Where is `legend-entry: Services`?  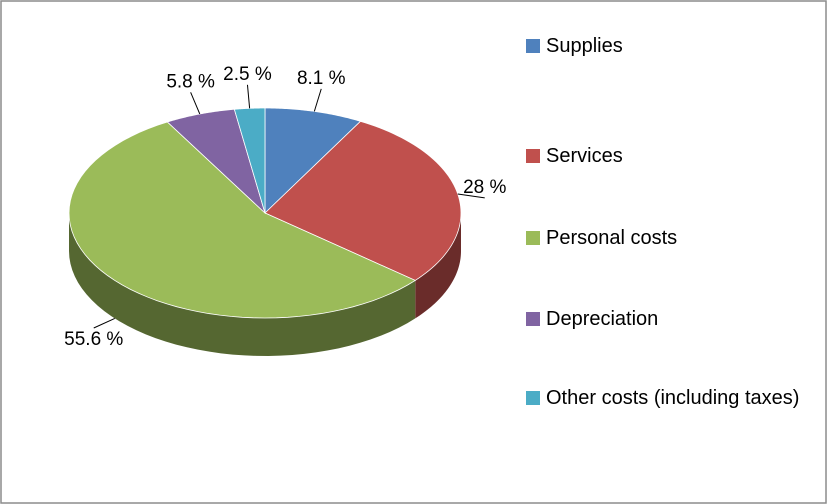
legend-entry: Services is located at coordinates (671, 156).